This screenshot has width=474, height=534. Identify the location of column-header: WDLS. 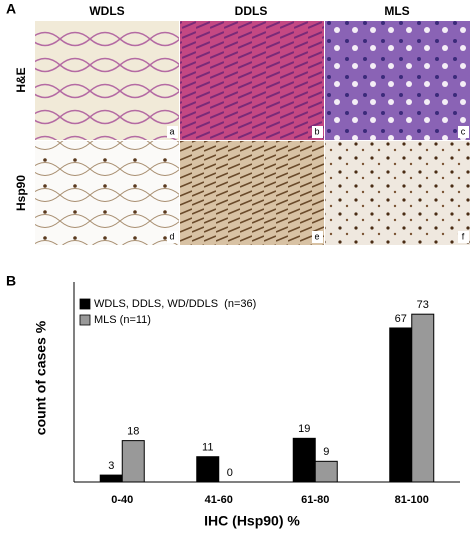
(106, 11).